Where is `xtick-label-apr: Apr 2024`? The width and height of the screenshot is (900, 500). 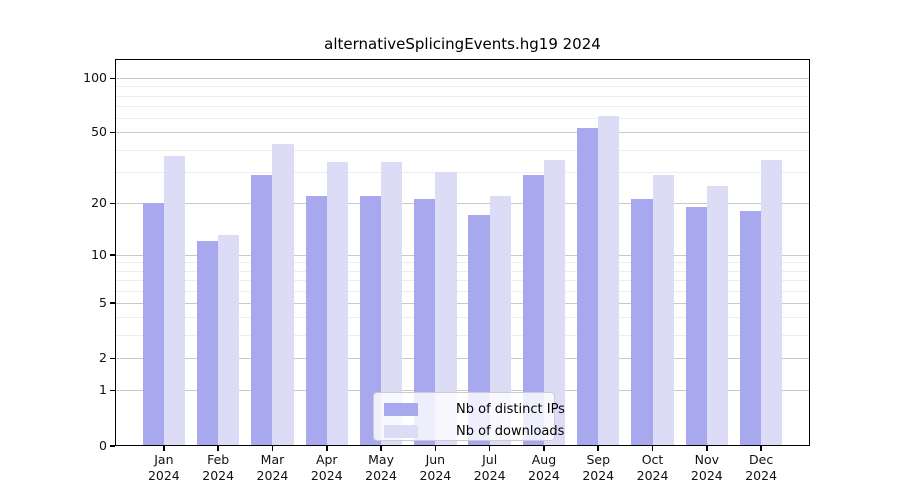 xtick-label-apr: Apr 2024 is located at coordinates (327, 468).